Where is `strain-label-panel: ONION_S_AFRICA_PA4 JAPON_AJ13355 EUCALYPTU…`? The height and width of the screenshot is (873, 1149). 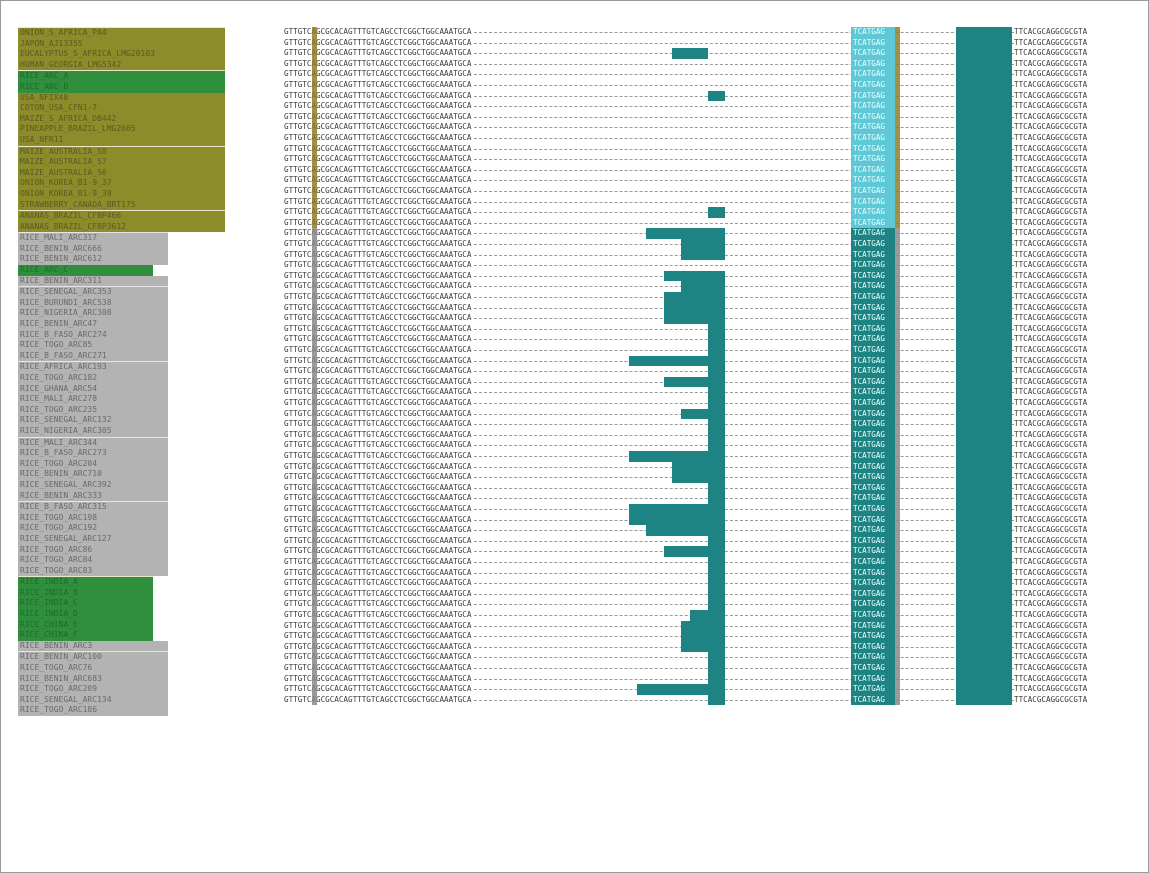
strain-label-panel: ONION_S_AFRICA_PA4 JAPON_AJ13355 EUCALYPTU… is located at coordinates (121, 371).